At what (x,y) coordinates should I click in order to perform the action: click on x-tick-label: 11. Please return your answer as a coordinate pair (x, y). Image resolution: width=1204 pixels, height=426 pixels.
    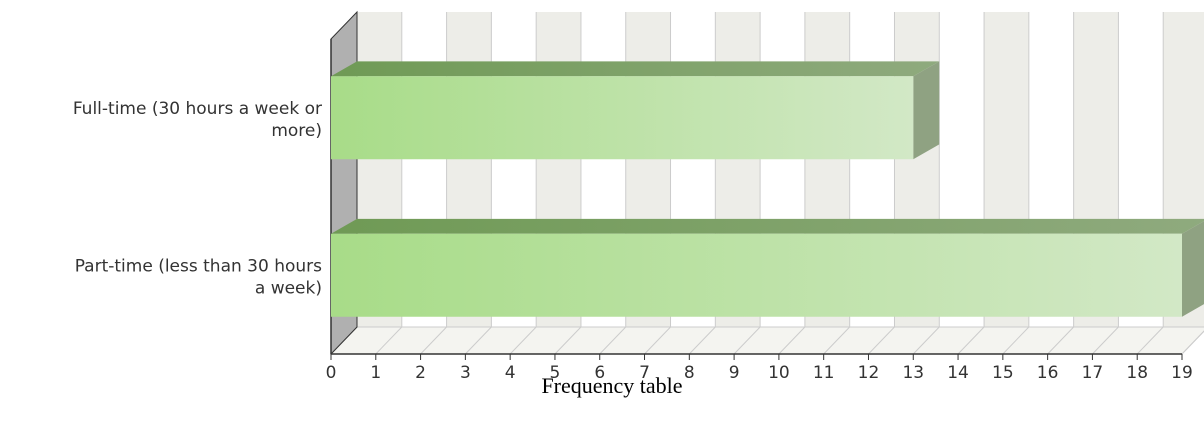
    Looking at the image, I should click on (824, 373).